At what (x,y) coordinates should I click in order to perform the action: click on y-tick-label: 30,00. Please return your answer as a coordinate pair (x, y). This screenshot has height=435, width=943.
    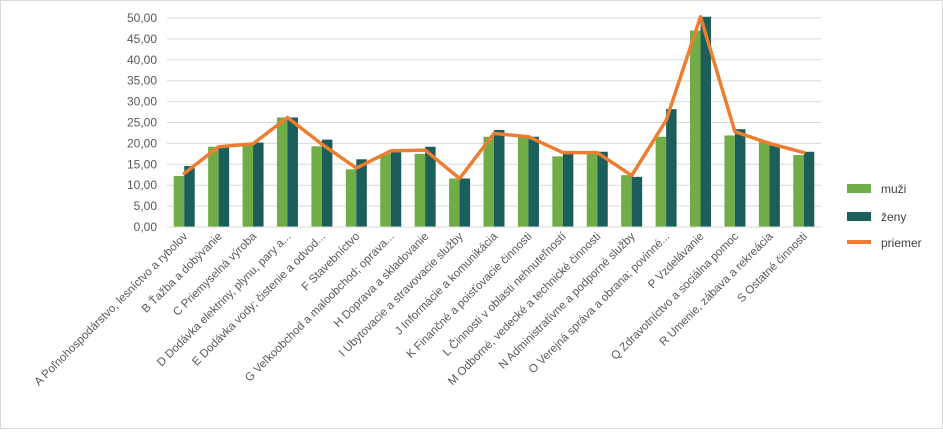
    Looking at the image, I should click on (142, 102).